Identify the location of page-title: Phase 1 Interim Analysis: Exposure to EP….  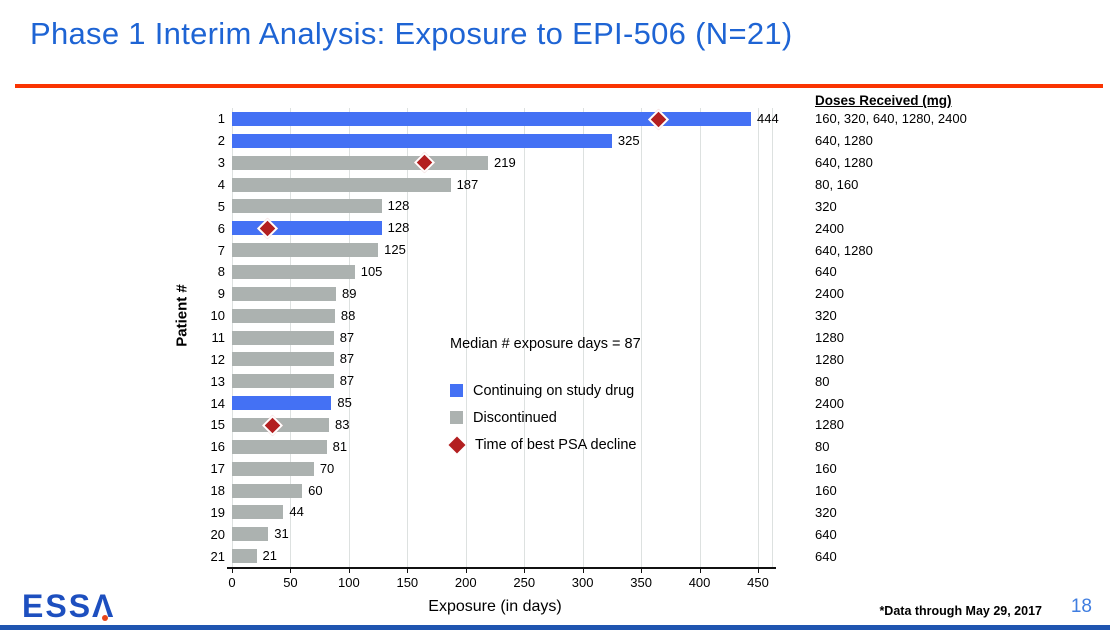
(411, 33).